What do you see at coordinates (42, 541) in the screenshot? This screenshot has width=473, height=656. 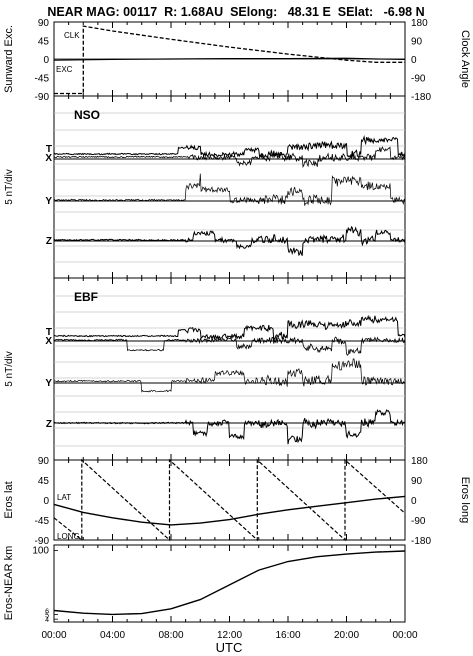 I see `eros-ytick-left: -90` at bounding box center [42, 541].